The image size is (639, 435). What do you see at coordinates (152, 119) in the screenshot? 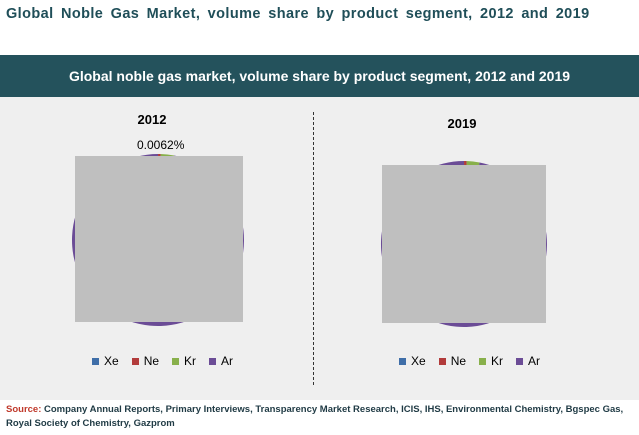
I see `panel-title-2012: 2012` at bounding box center [152, 119].